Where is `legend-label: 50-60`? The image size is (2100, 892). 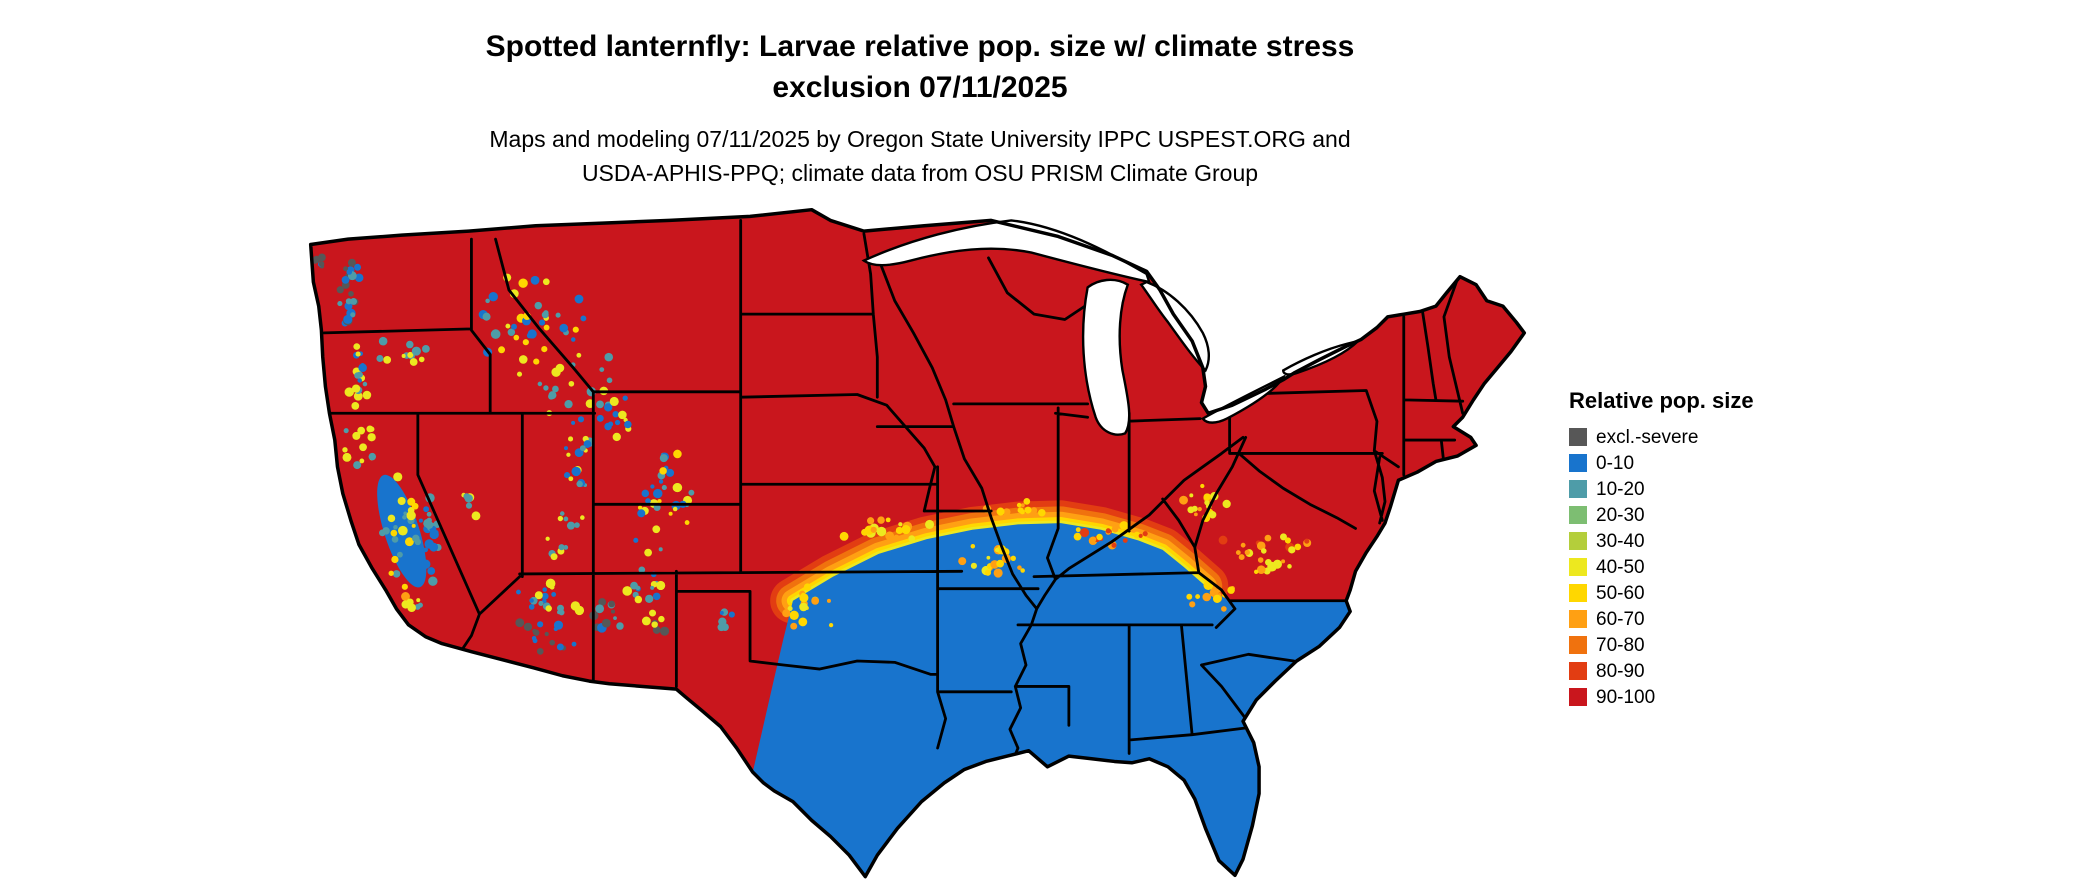
legend-label: 50-60 is located at coordinates (1620, 593).